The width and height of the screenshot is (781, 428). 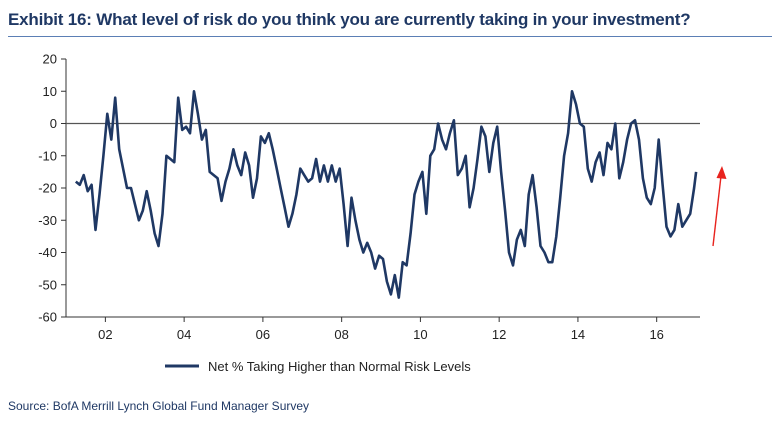 I want to click on y-tick-label: -20, so click(x=47, y=188).